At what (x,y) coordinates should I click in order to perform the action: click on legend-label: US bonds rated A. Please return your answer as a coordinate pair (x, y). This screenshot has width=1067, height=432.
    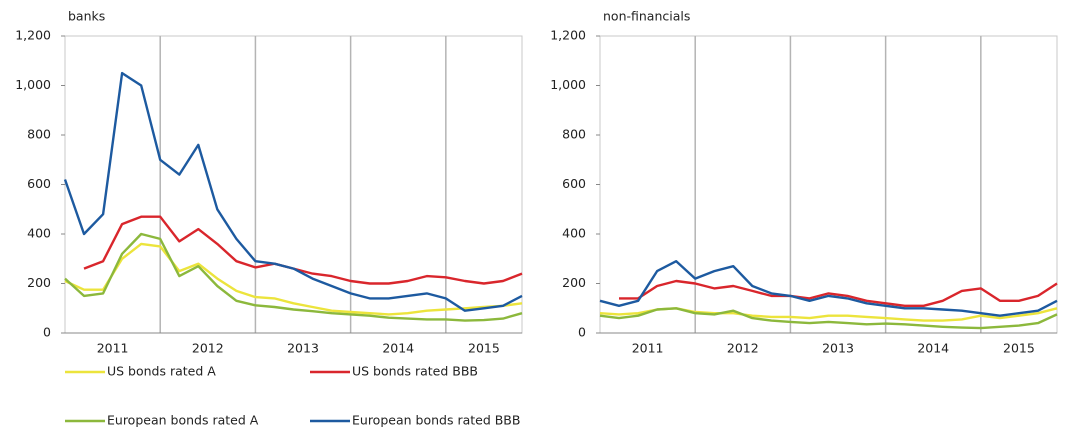
    Looking at the image, I should click on (161, 371).